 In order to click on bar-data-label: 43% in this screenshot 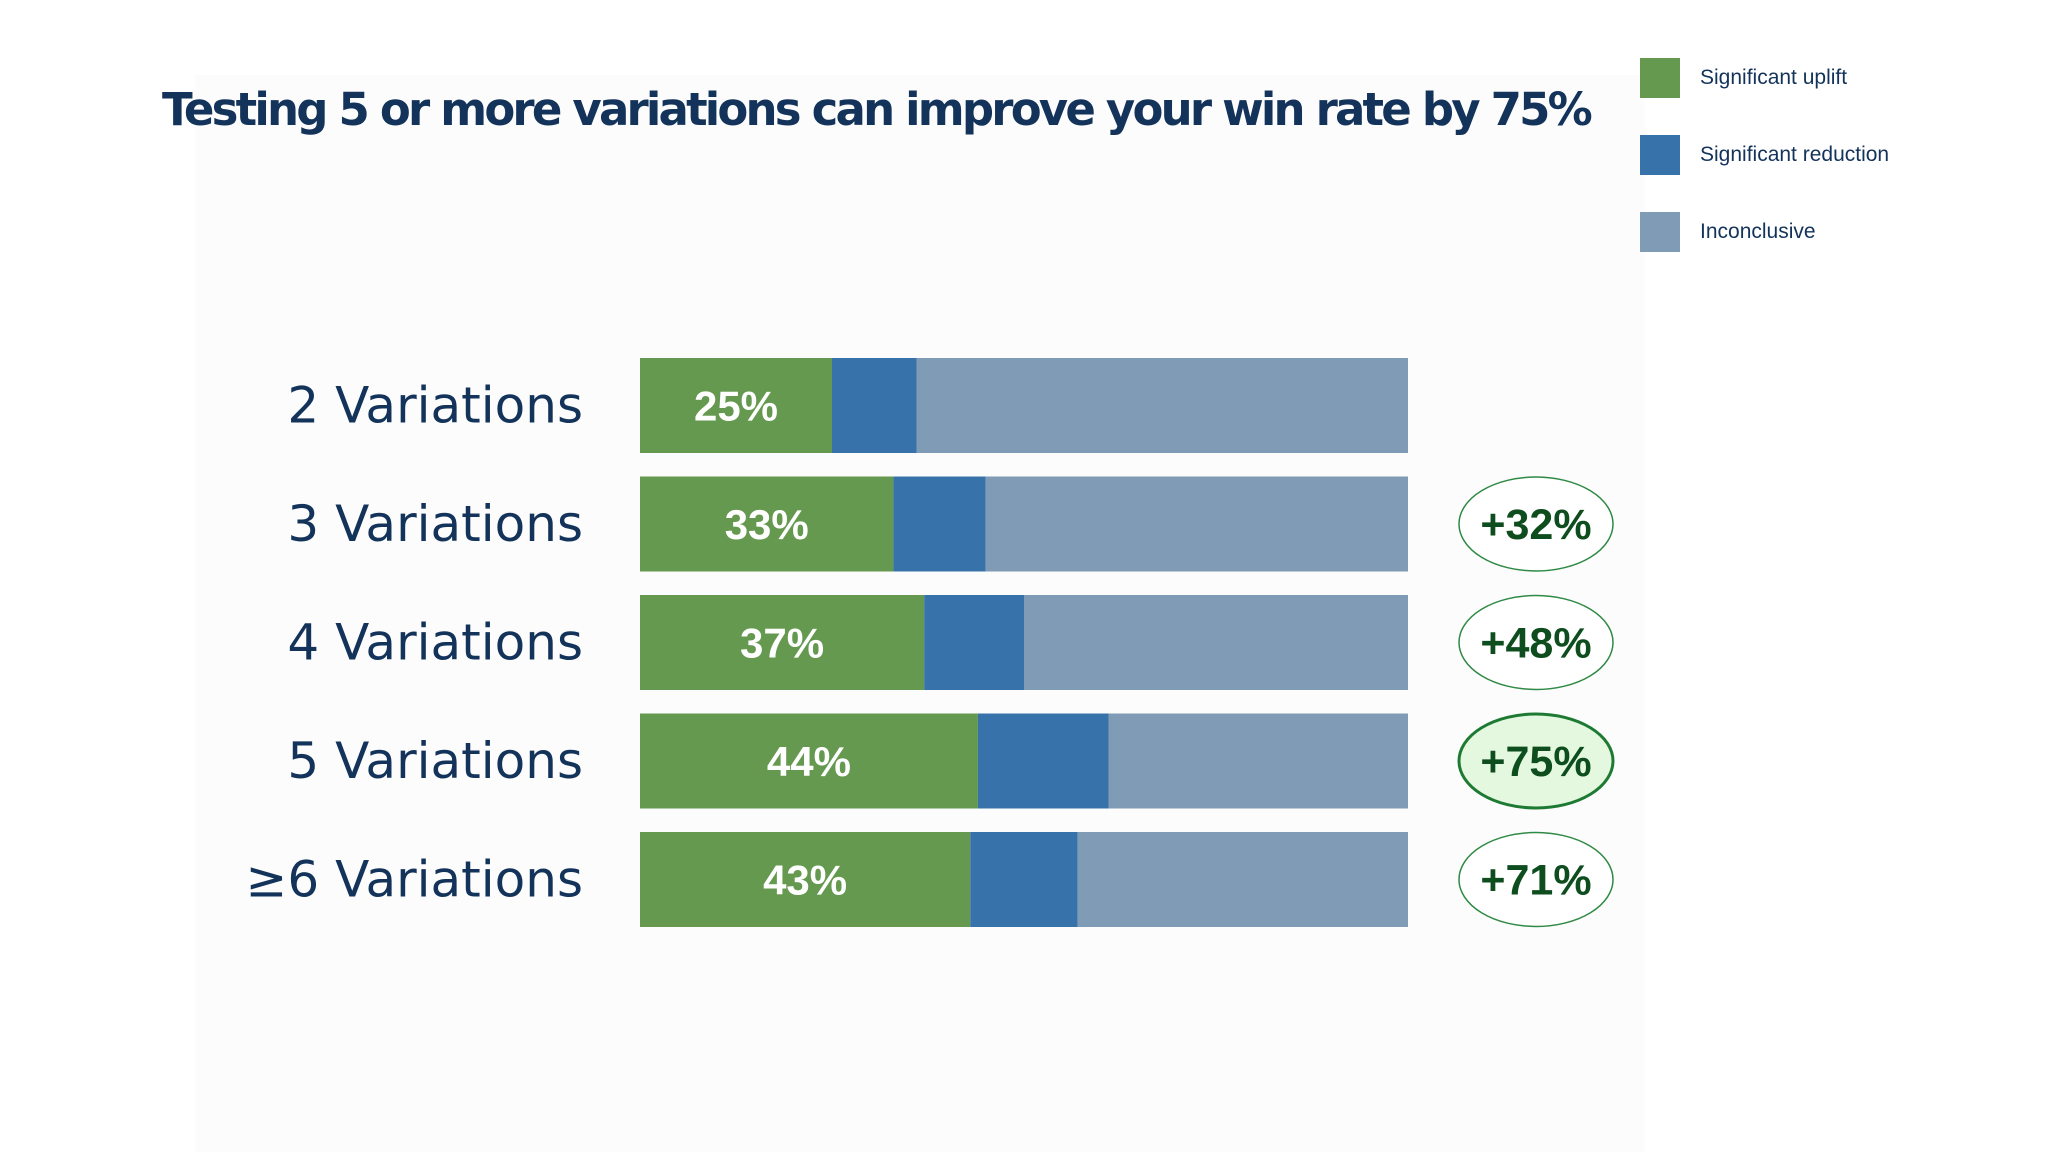, I will do `click(805, 880)`.